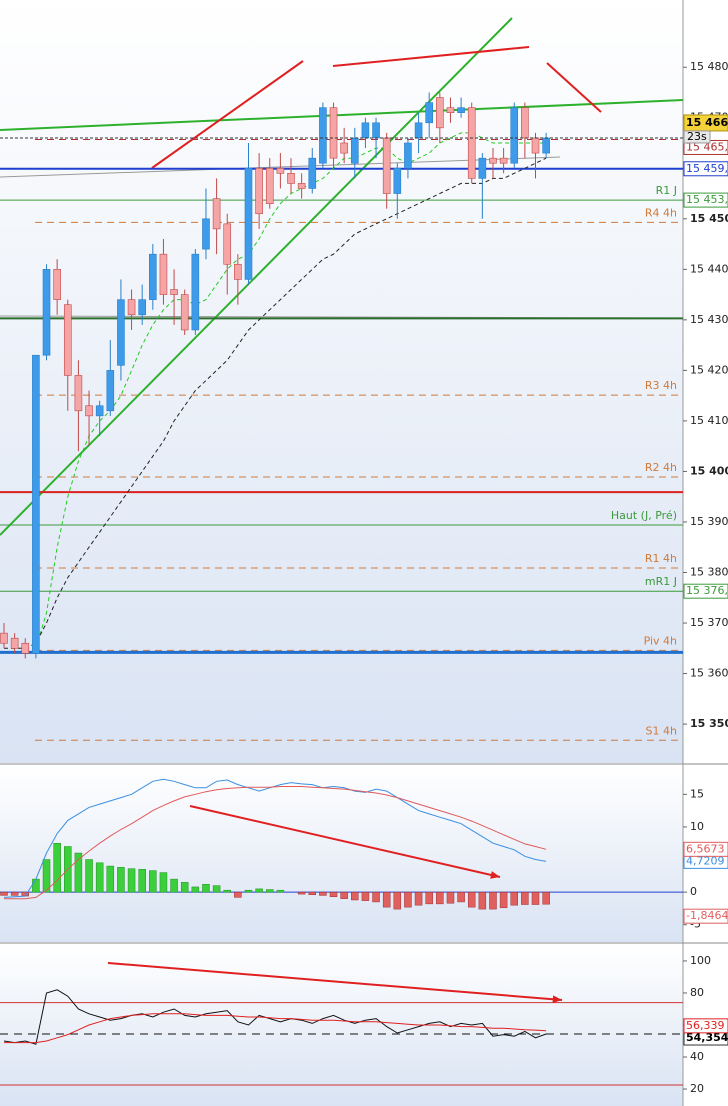 This screenshot has height=1106, width=728. Describe the element at coordinates (707, 122) in the screenshot. I see `last-price-label: 15 466` at that location.